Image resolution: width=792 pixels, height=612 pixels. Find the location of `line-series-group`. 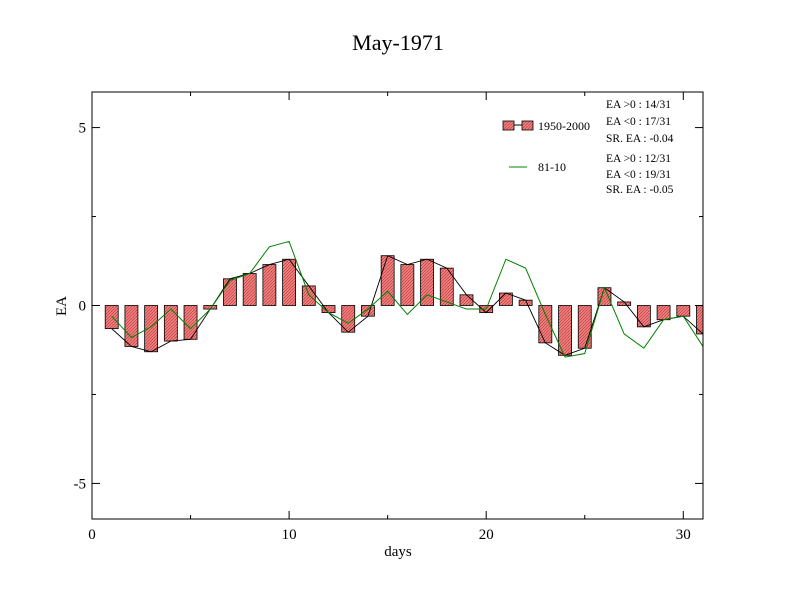

line-series-group is located at coordinates (407, 299).